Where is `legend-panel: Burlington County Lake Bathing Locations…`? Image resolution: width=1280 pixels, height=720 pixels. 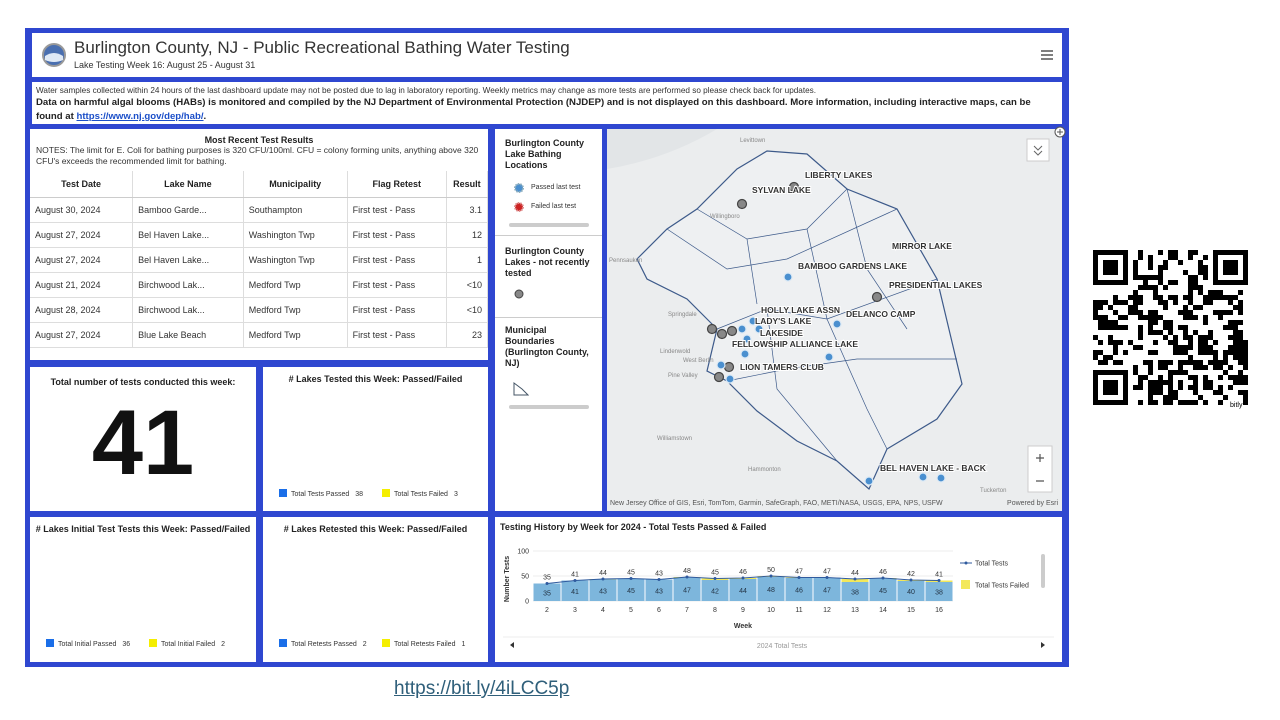
legend-panel: Burlington County Lake Bathing Locations… is located at coordinates (548, 320).